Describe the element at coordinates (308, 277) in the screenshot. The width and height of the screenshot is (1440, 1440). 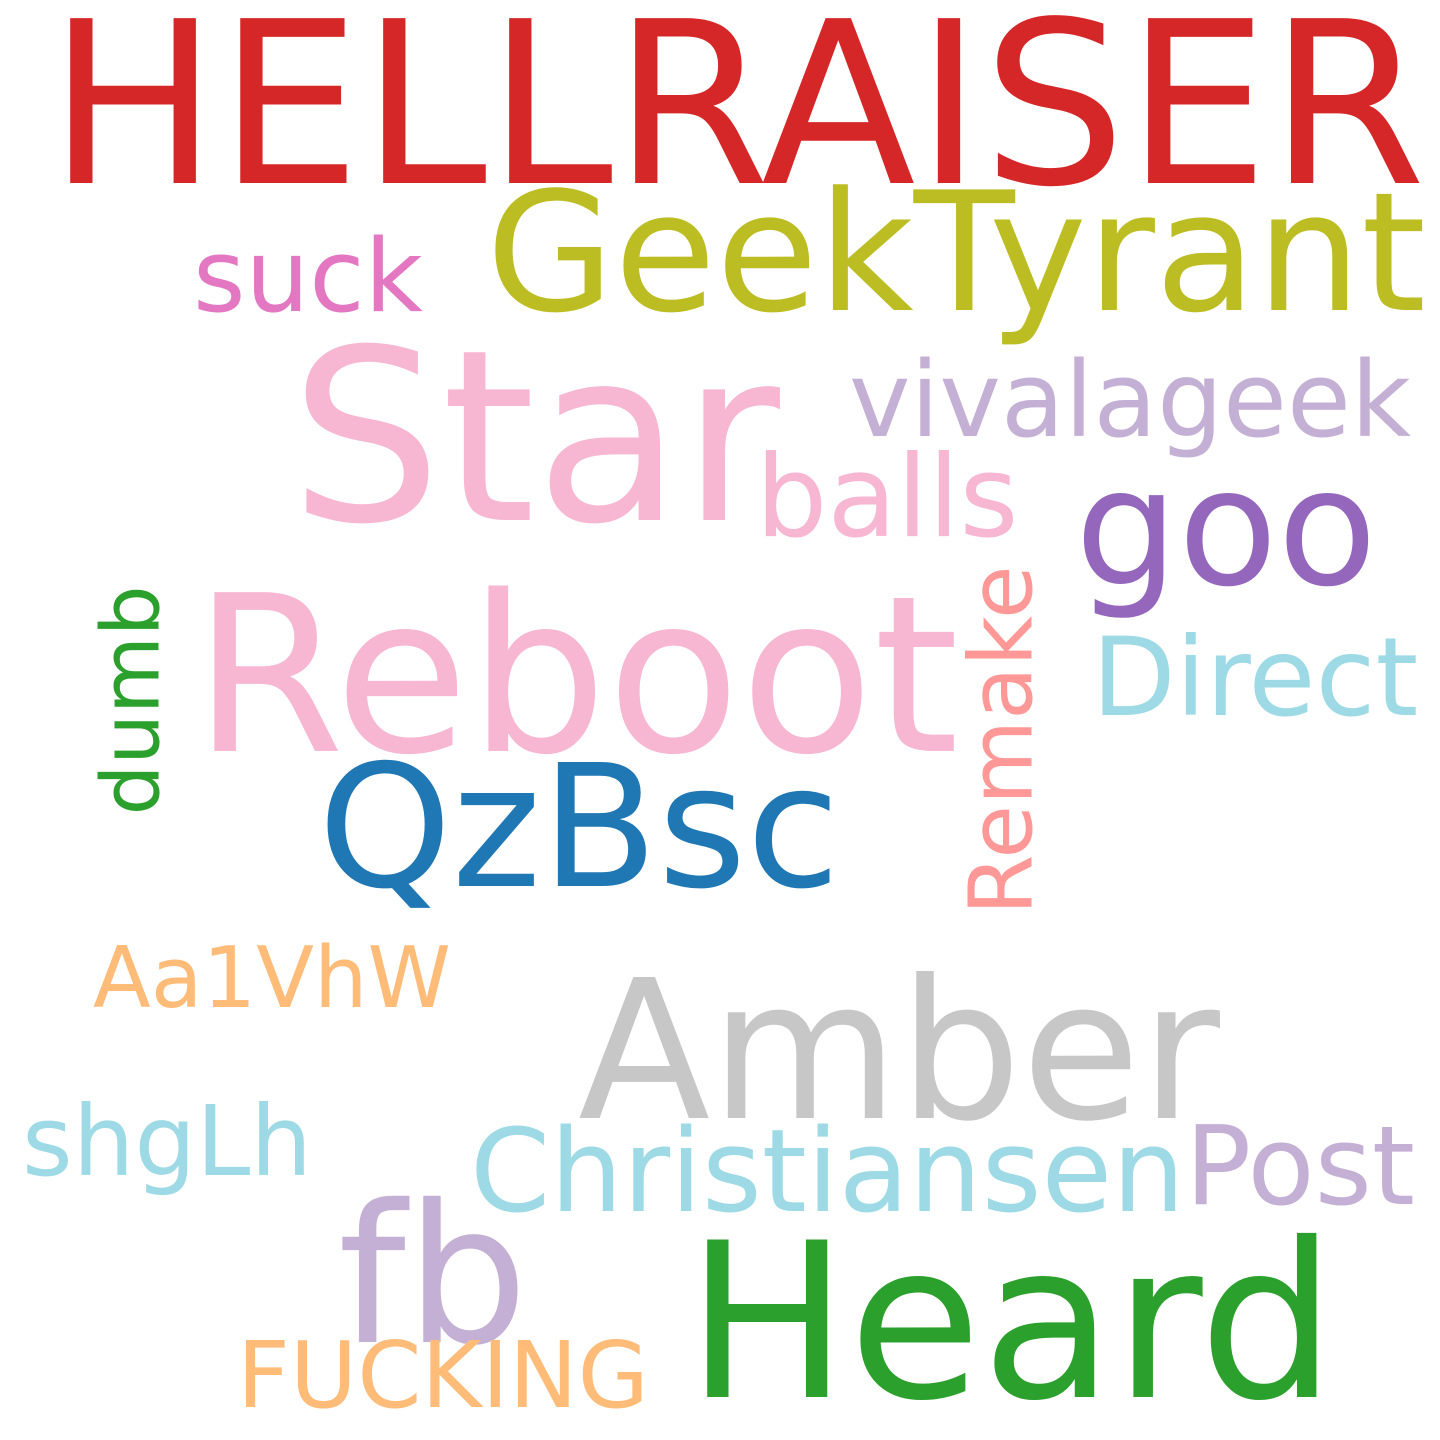
I see `word-suck: suck` at that location.